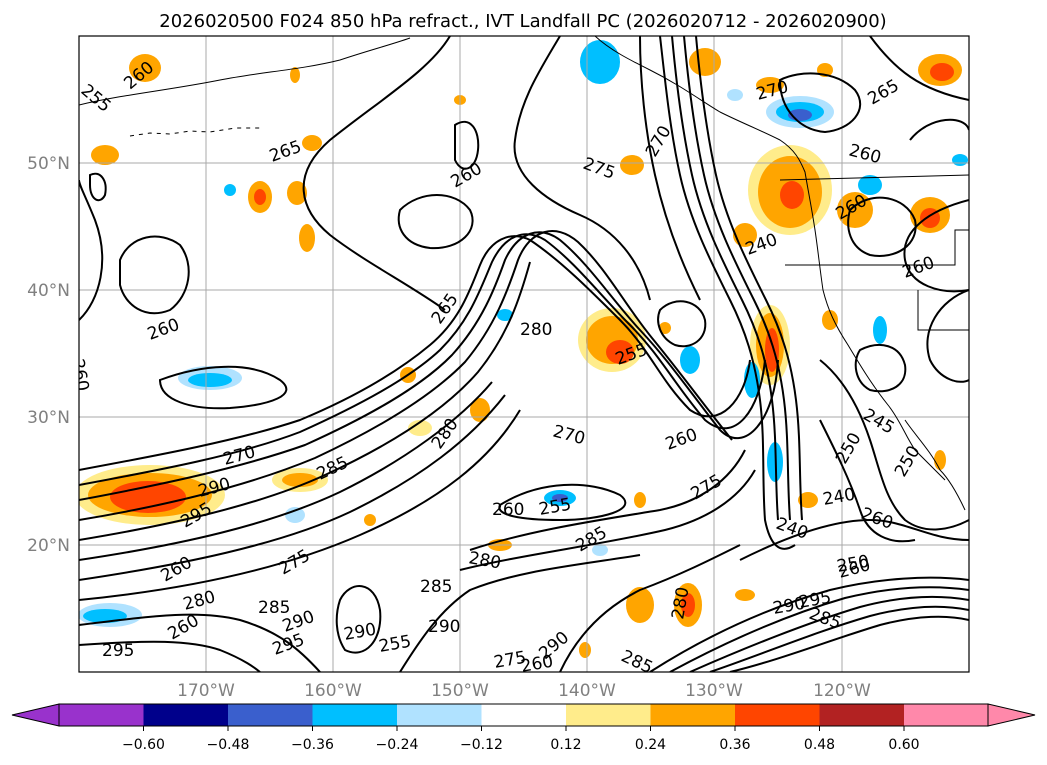  I want to click on colorbar-tick-label: −0.48, so click(228, 745).